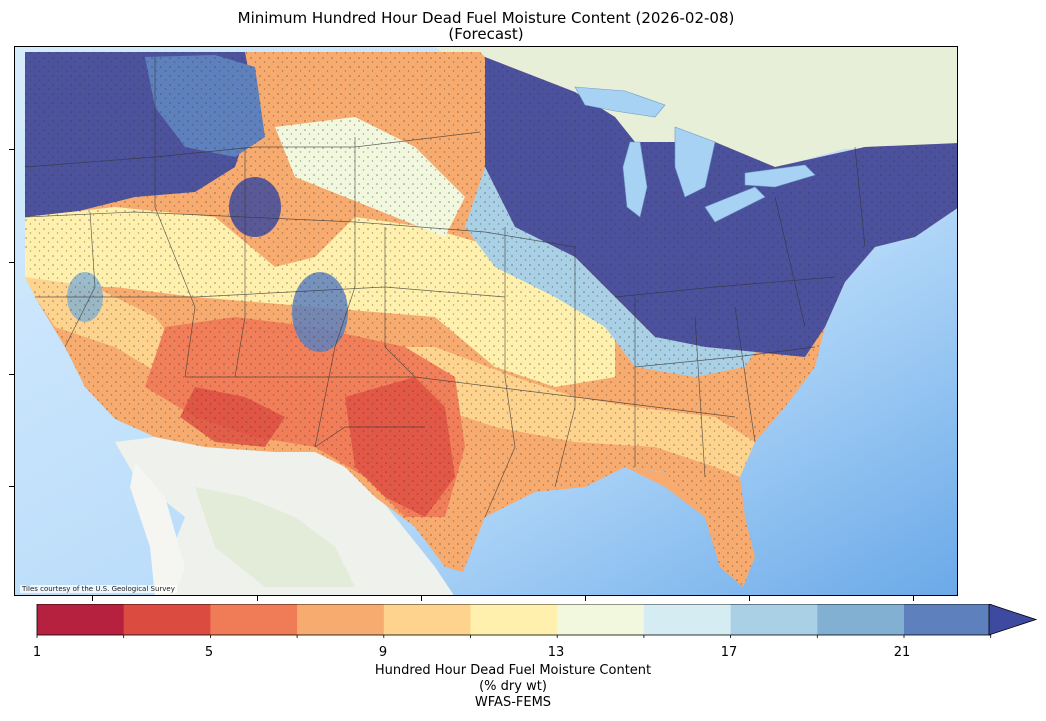  What do you see at coordinates (729, 652) in the screenshot?
I see `colorbar-tick-label: 17` at bounding box center [729, 652].